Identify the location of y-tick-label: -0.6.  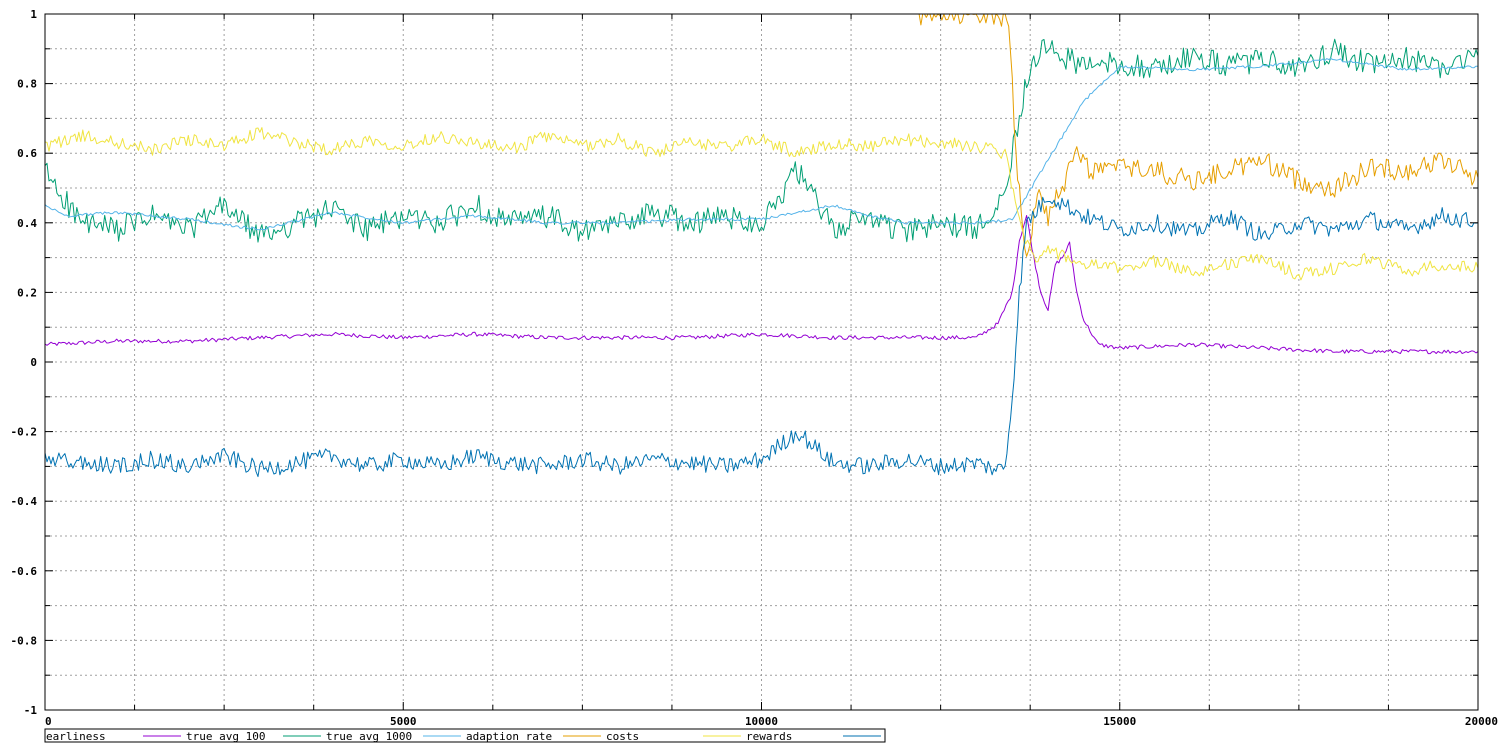
(24, 571).